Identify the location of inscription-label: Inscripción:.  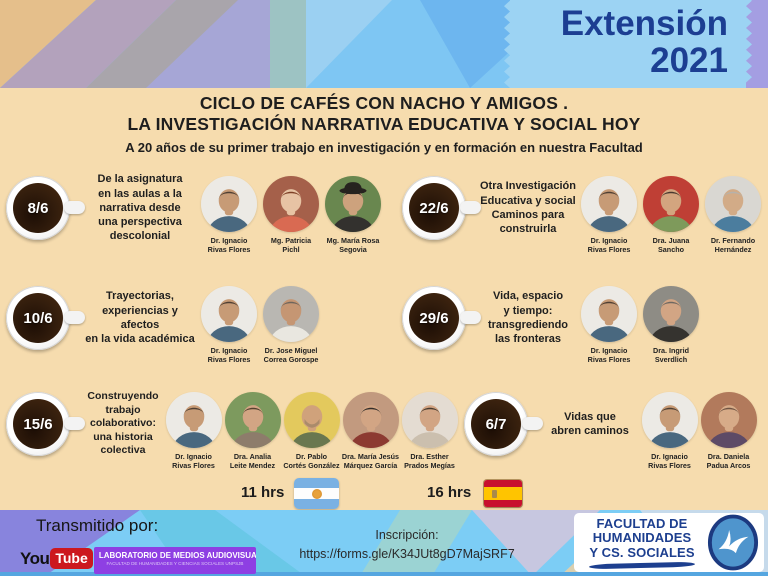
(407, 535).